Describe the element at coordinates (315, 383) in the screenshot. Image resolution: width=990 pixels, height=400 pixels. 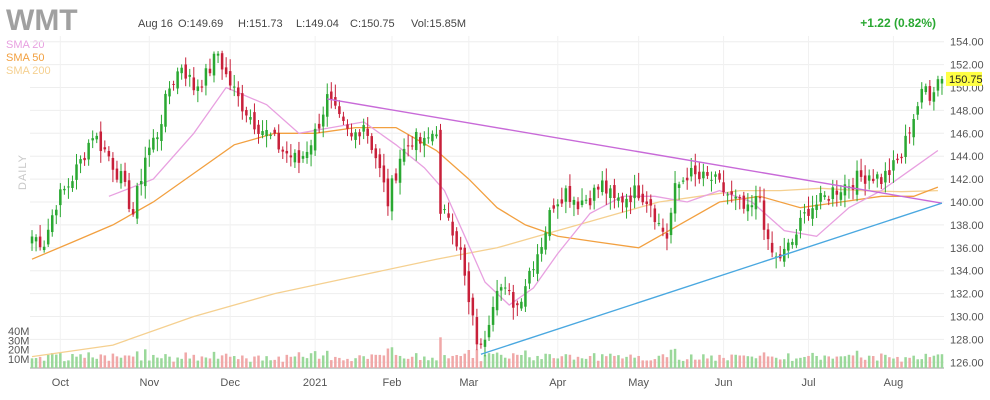
I see `date-tick-label: 2021` at that location.